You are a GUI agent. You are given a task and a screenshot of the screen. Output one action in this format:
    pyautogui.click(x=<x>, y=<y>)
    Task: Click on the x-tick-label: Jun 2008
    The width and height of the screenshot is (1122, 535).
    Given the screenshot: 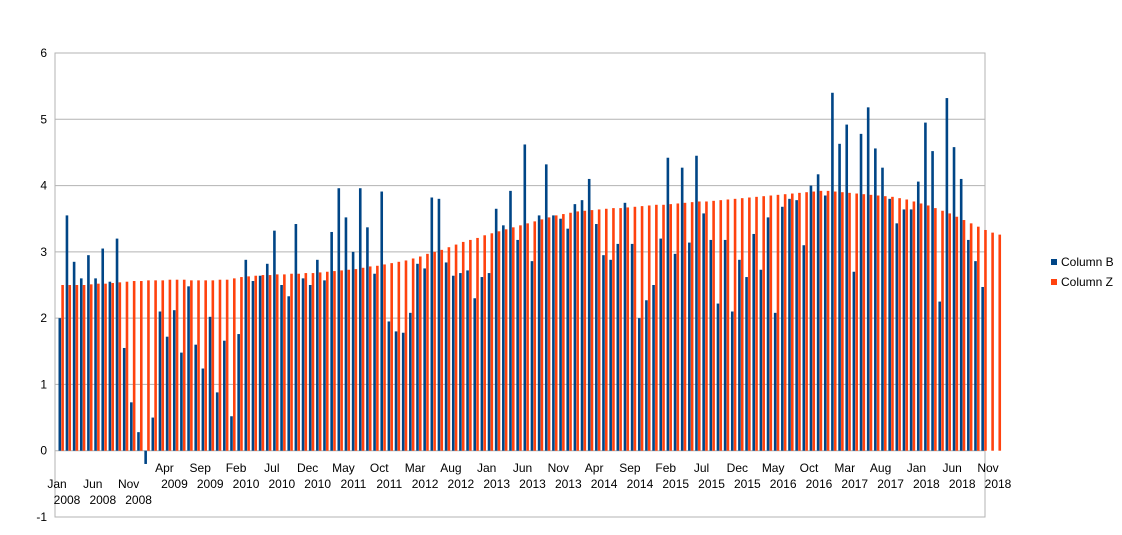 What is the action you would take?
    pyautogui.click(x=99, y=492)
    